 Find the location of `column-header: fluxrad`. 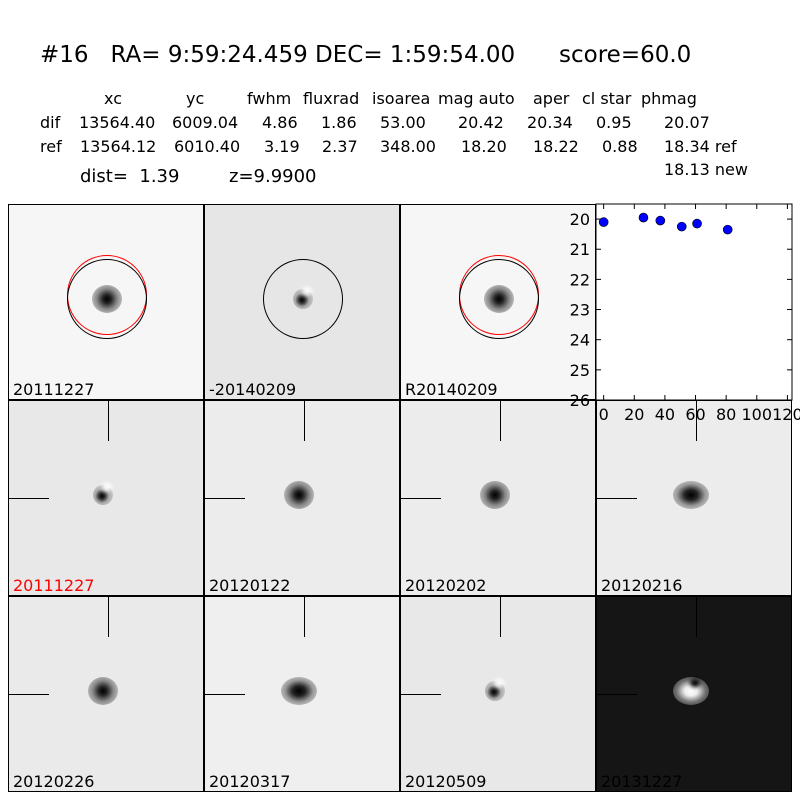

column-header: fluxrad is located at coordinates (331, 98).